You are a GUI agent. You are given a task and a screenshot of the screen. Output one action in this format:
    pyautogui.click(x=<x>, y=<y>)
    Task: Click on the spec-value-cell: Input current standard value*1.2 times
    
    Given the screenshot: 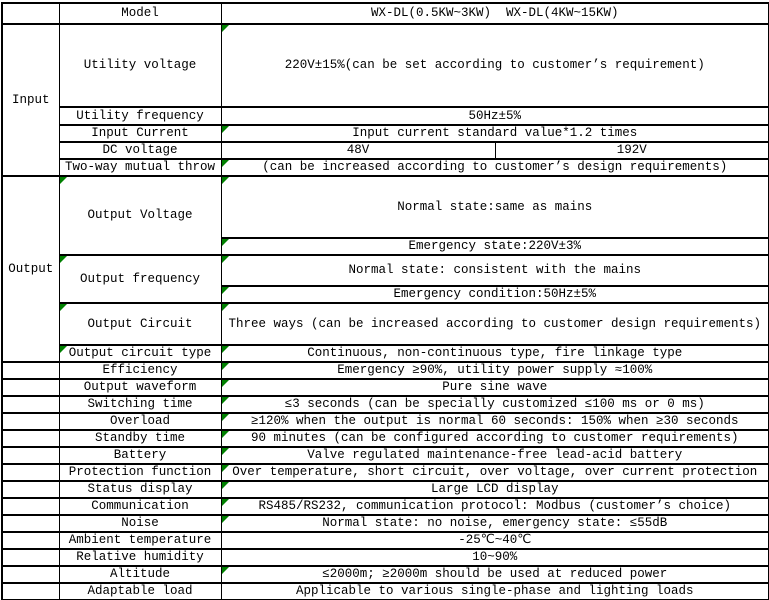 What is the action you would take?
    pyautogui.click(x=494, y=133)
    